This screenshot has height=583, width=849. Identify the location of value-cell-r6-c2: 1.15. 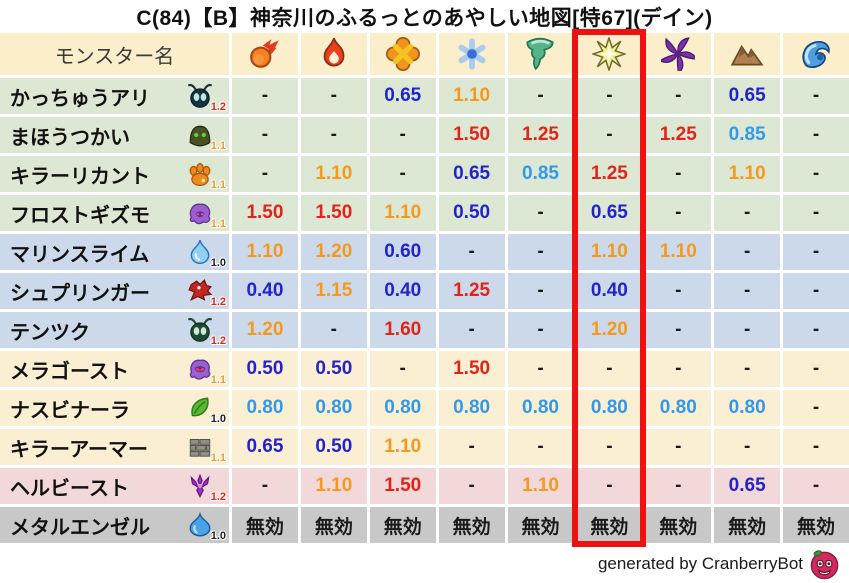
(333, 291).